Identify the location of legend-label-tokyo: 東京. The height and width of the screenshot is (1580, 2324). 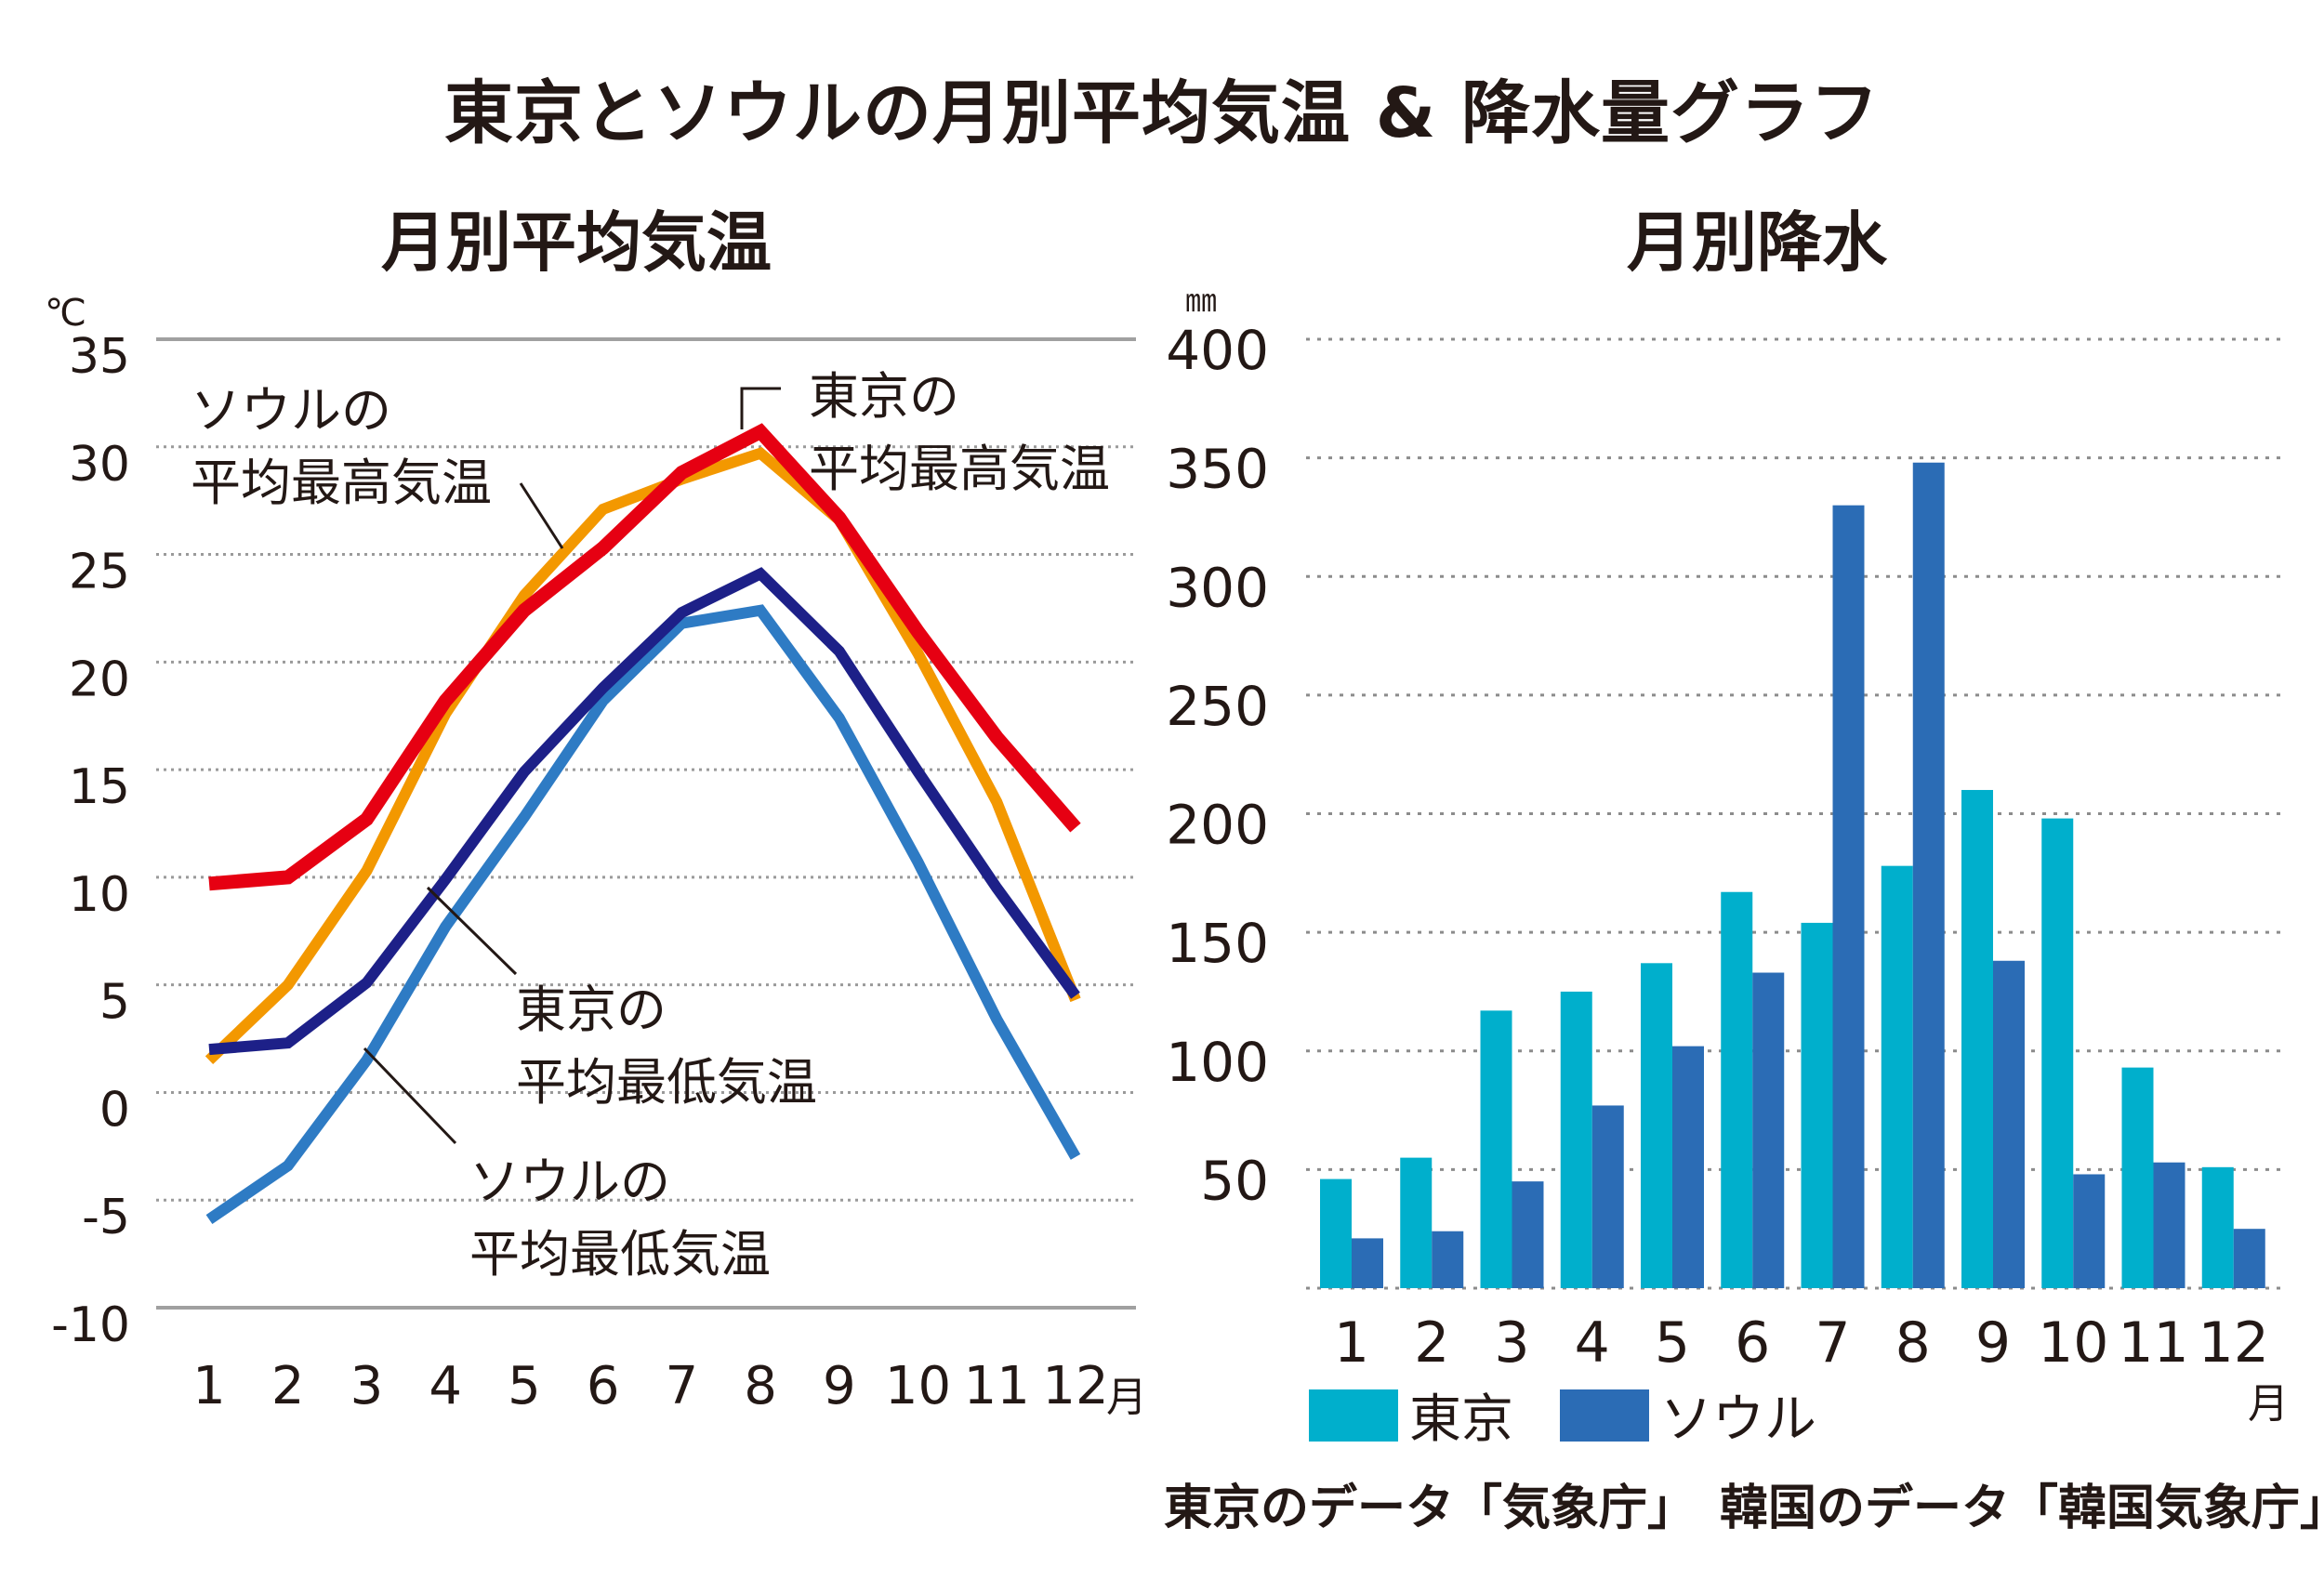
(1461, 1419).